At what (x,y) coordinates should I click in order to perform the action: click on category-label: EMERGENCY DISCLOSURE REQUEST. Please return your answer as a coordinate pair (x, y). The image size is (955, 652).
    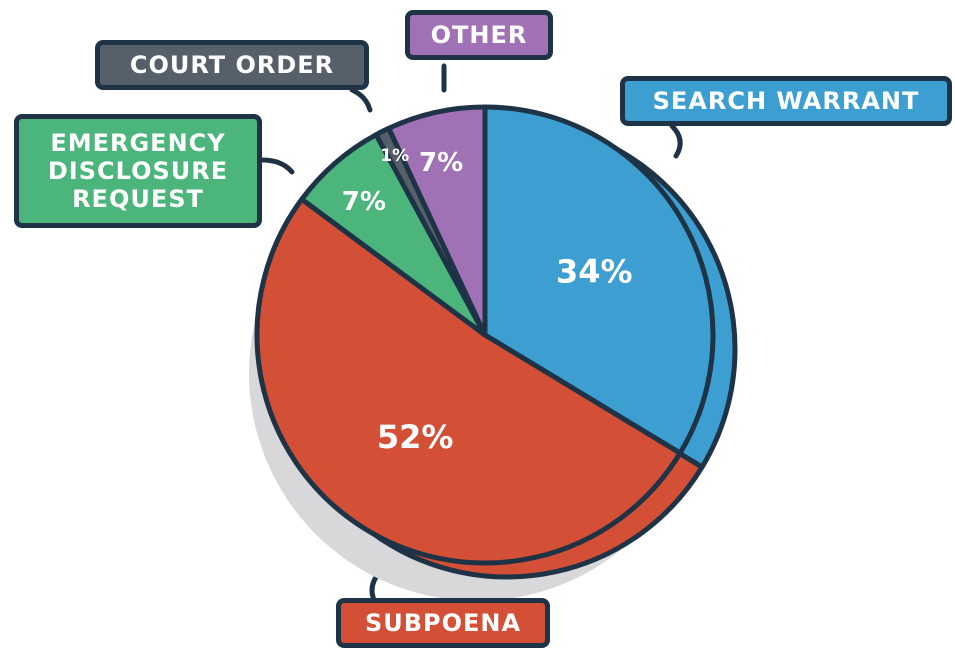
    Looking at the image, I should click on (138, 171).